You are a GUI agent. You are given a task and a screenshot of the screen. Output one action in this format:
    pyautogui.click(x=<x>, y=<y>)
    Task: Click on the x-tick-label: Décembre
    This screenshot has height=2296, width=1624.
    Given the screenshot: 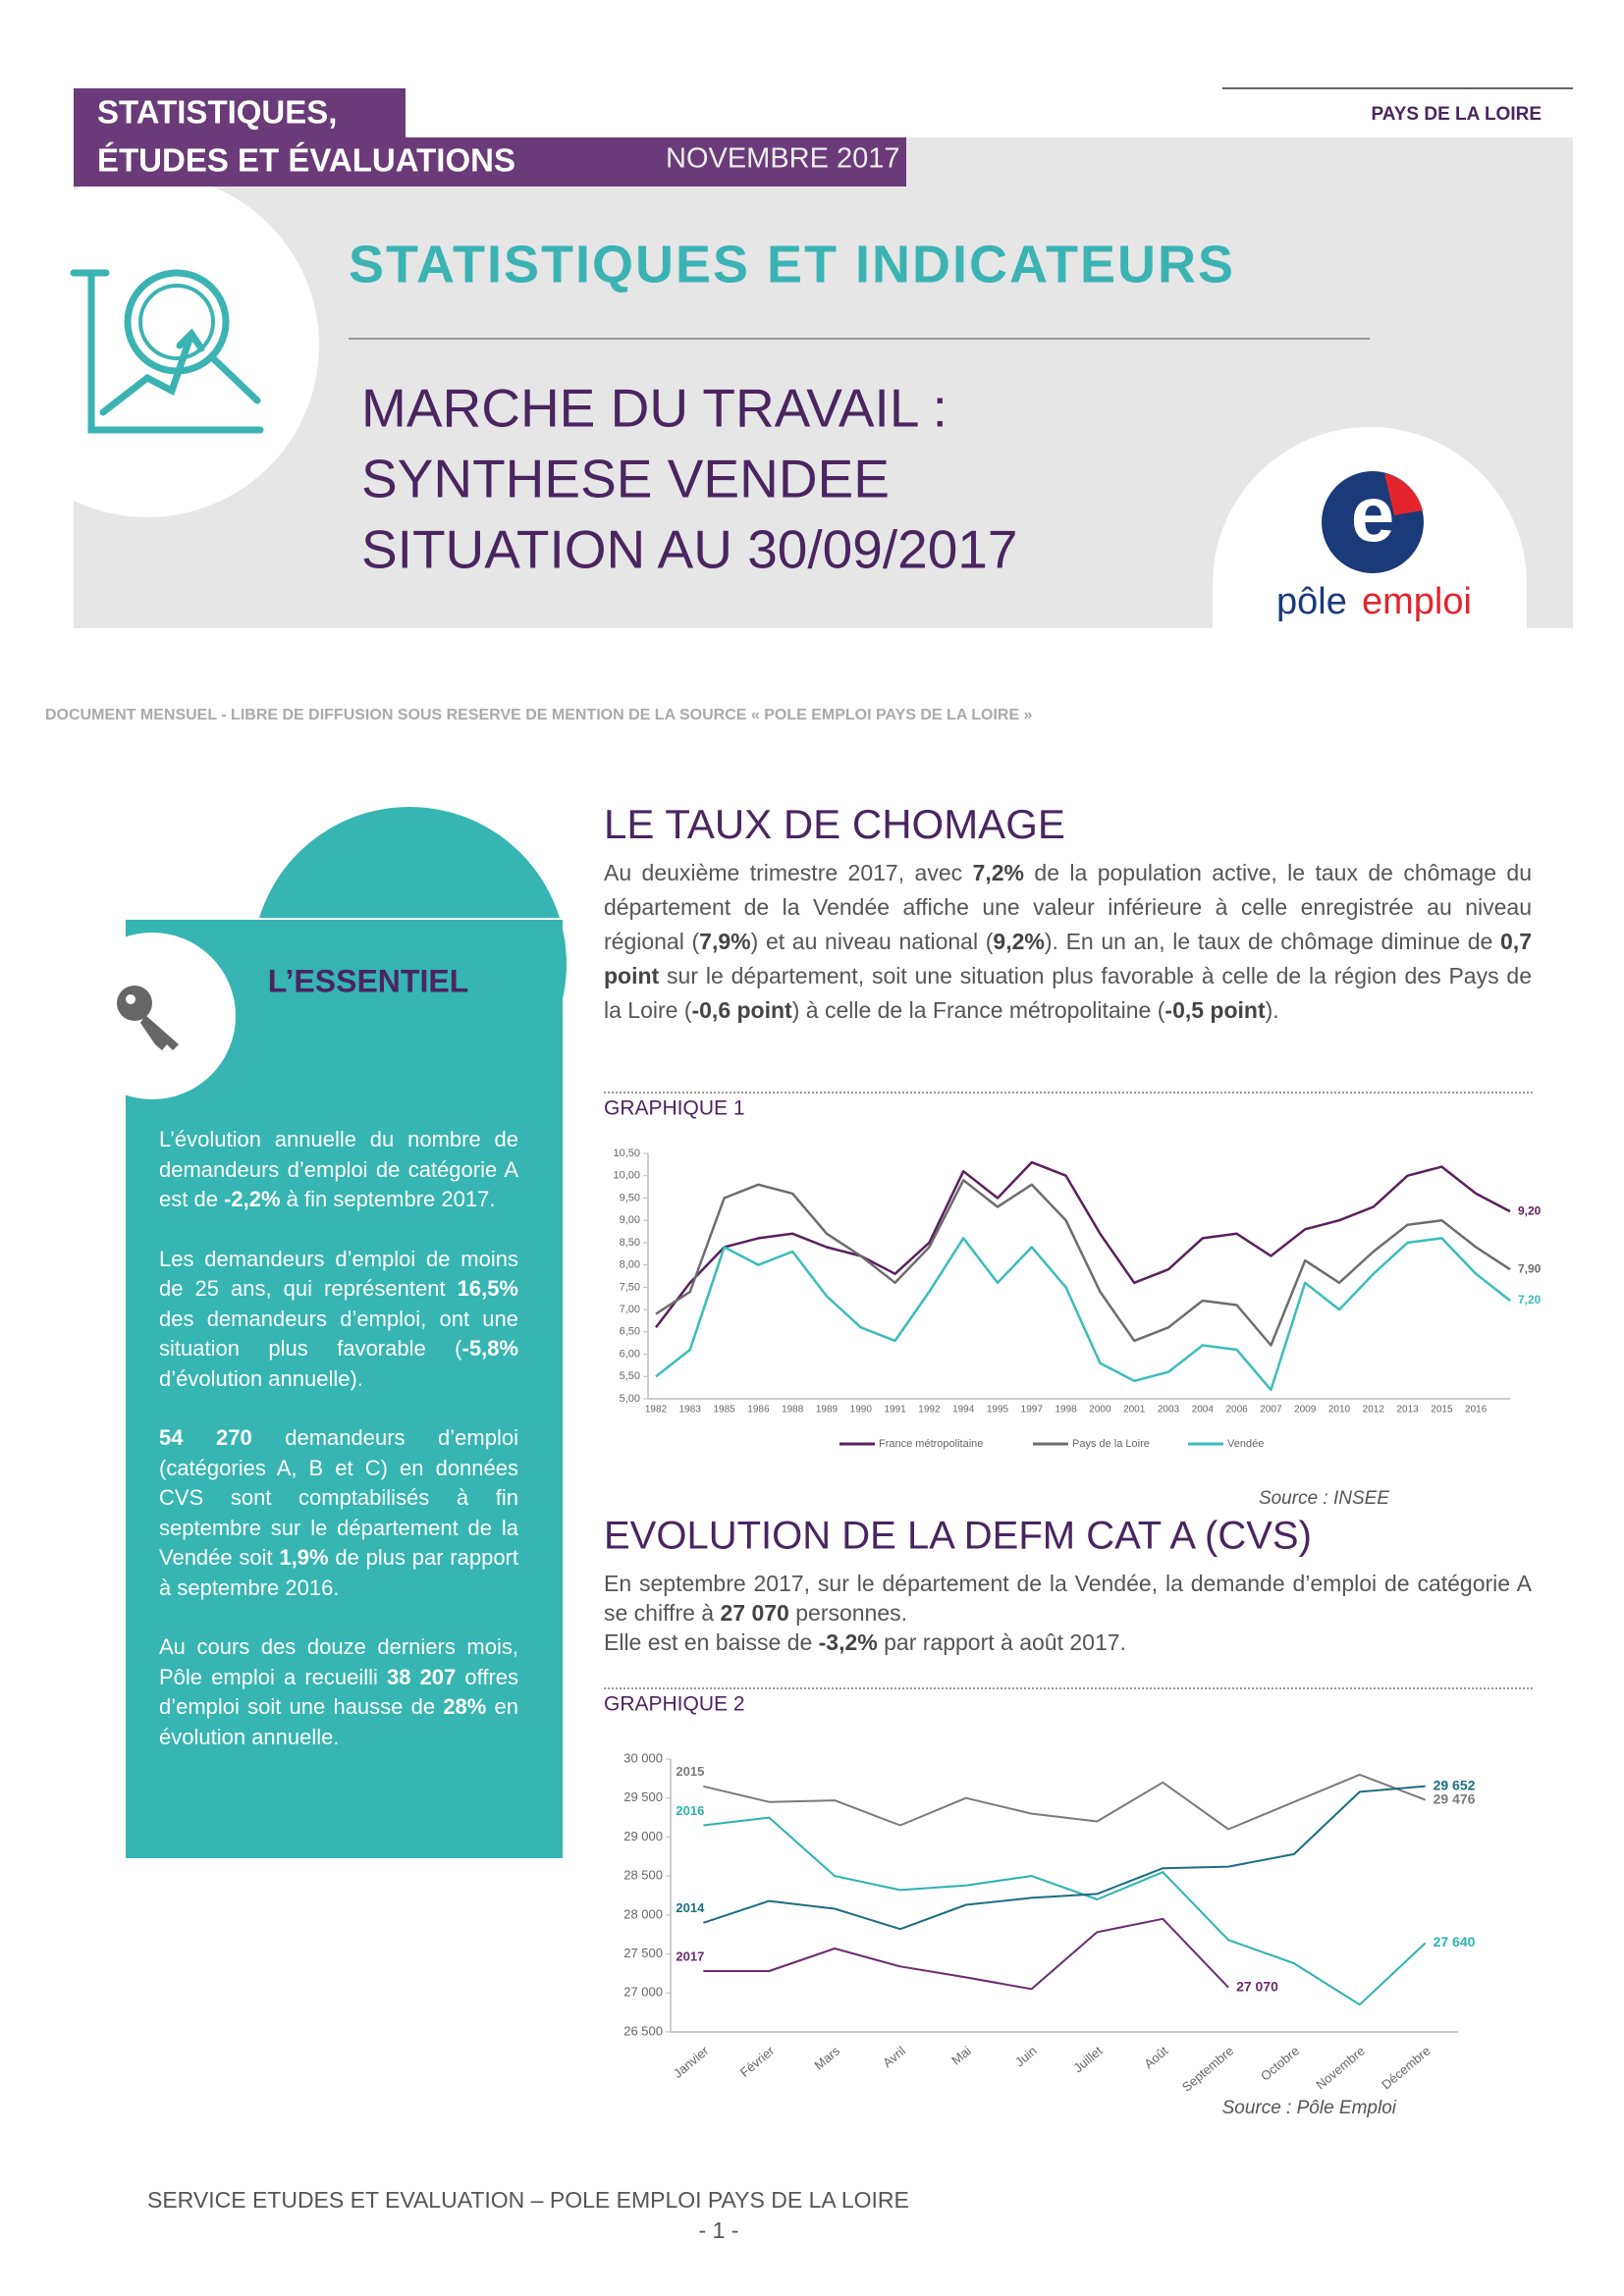 What is the action you would take?
    pyautogui.click(x=1406, y=2067)
    